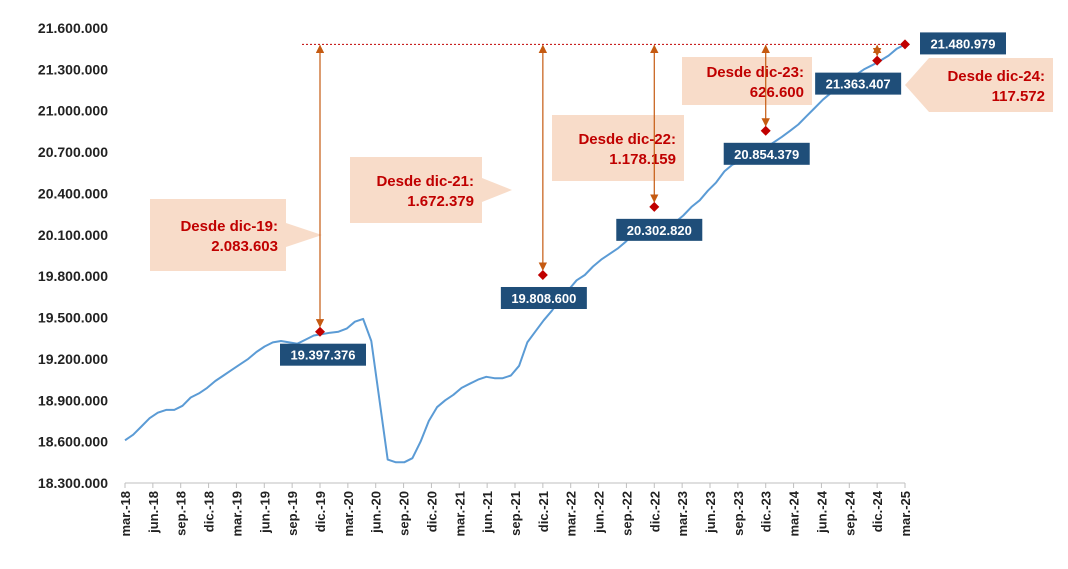  Describe the element at coordinates (153, 512) in the screenshot. I see `x-tick-label: jun.-18` at that location.